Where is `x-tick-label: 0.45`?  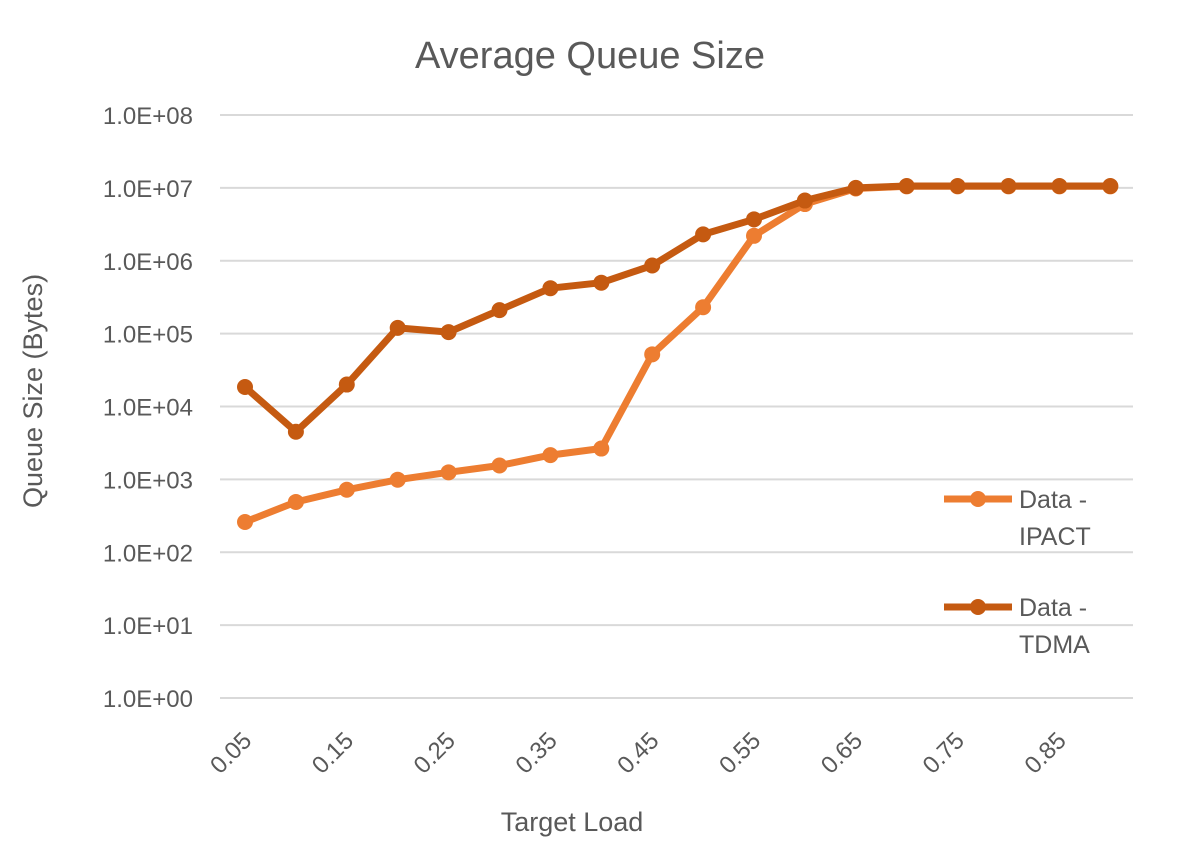 x-tick-label: 0.45 is located at coordinates (638, 753).